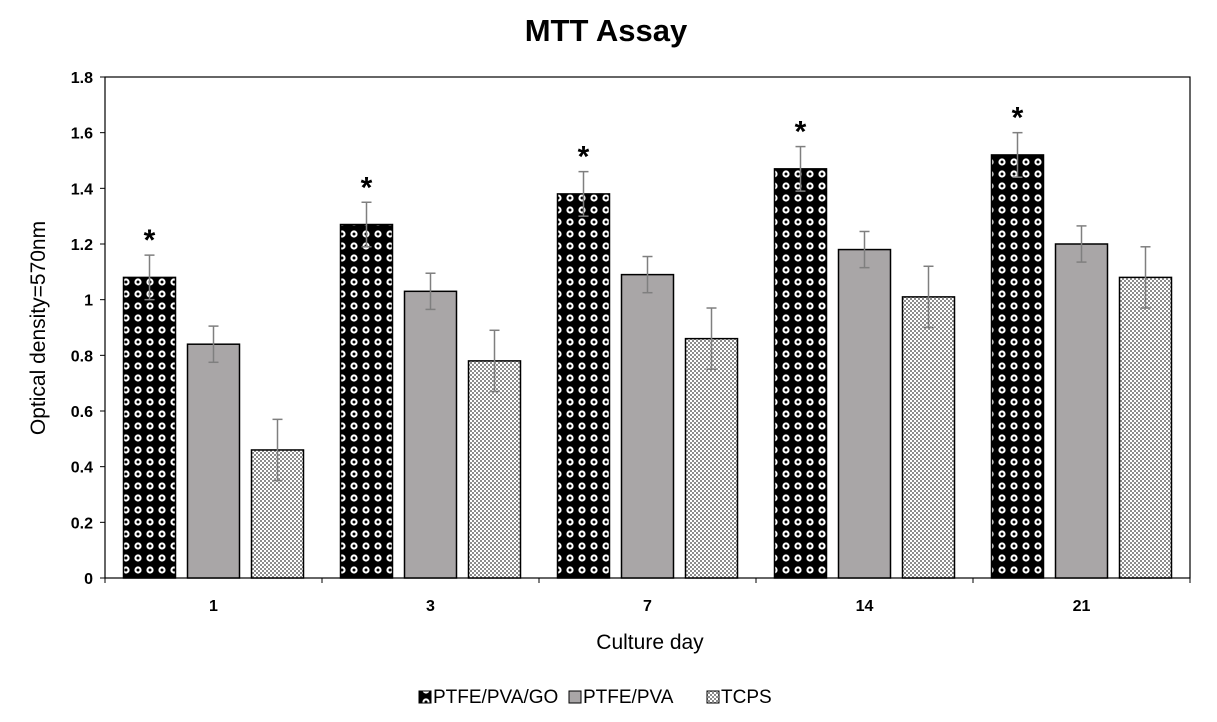 The width and height of the screenshot is (1217, 722). I want to click on legend: PTFE/PVA/GO PTFE/PVA TCPS, so click(595, 697).